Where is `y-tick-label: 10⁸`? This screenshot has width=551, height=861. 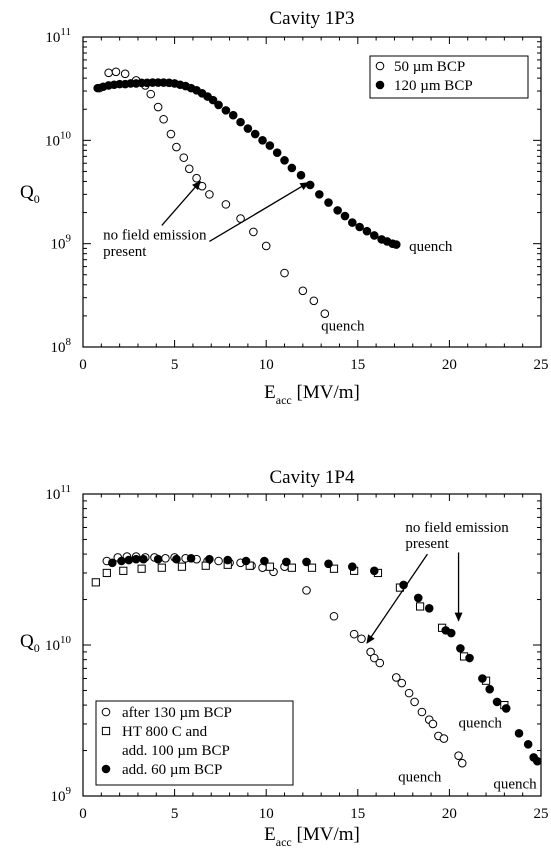
y-tick-label: 10⁸ is located at coordinates (61, 346).